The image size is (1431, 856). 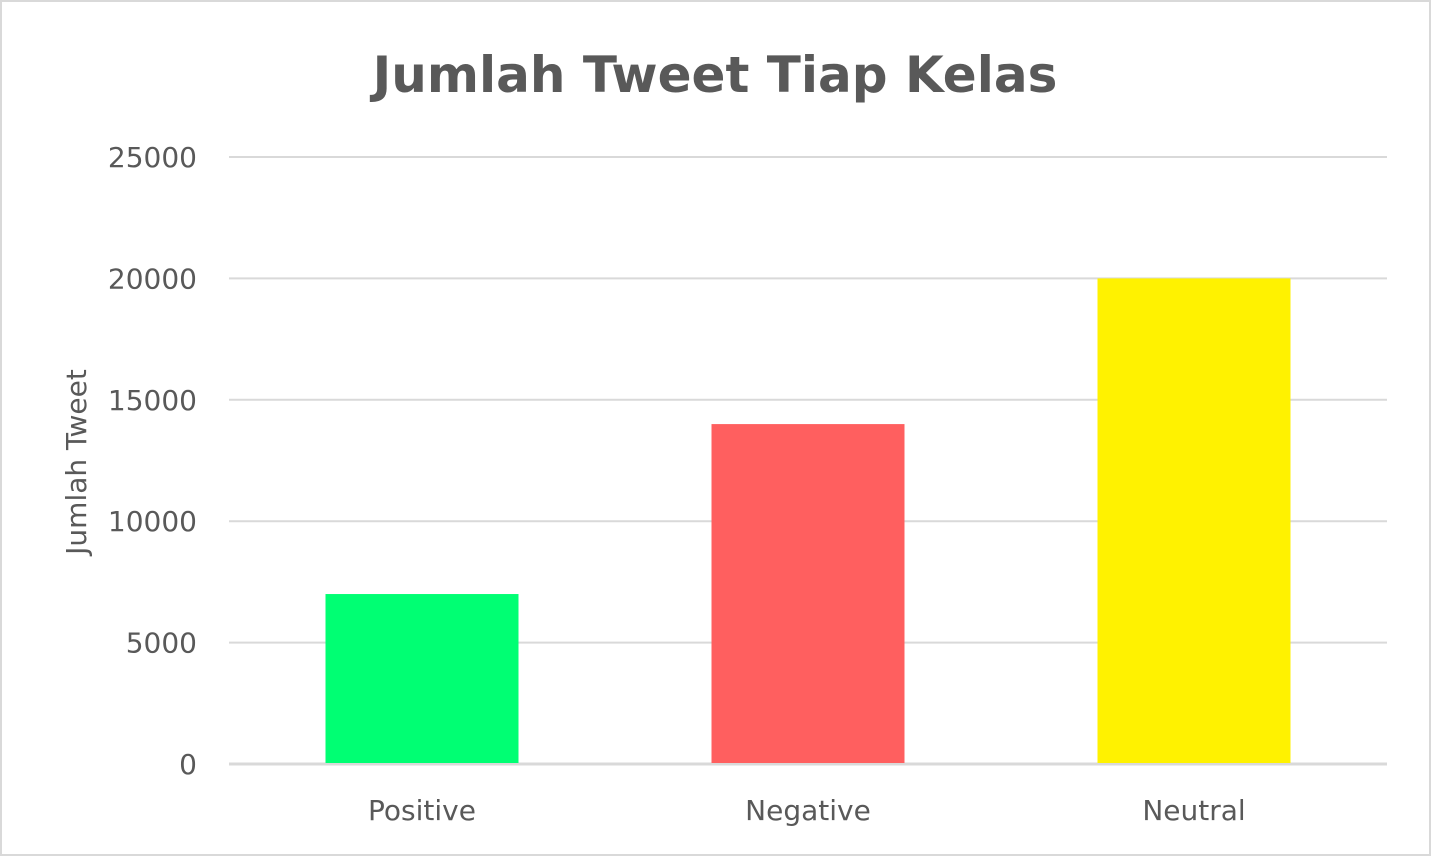 What do you see at coordinates (1193, 810) in the screenshot?
I see `x-tick-label: Neutral` at bounding box center [1193, 810].